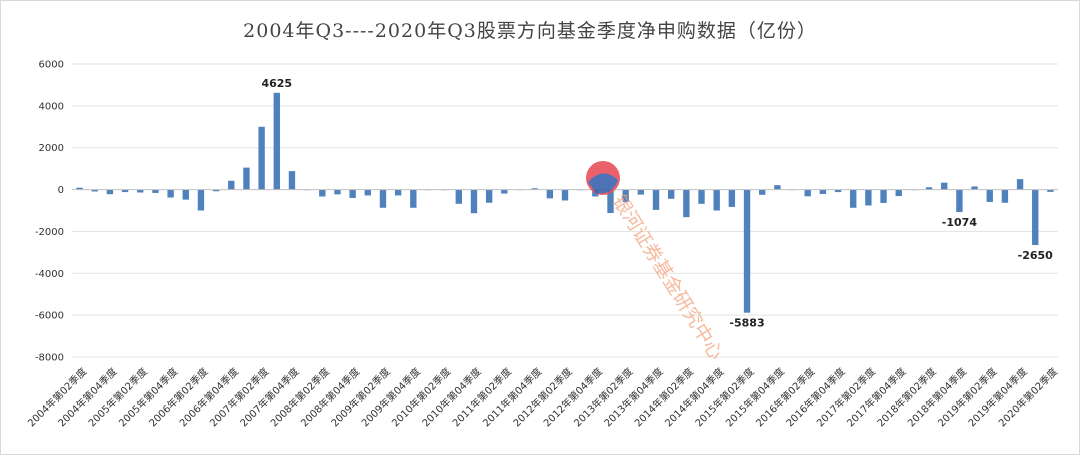 This screenshot has width=1080, height=455. I want to click on chart-title: 2004年Q3----2020年Q3股票方向基金季度净申购数据（亿份）, so click(530, 31).